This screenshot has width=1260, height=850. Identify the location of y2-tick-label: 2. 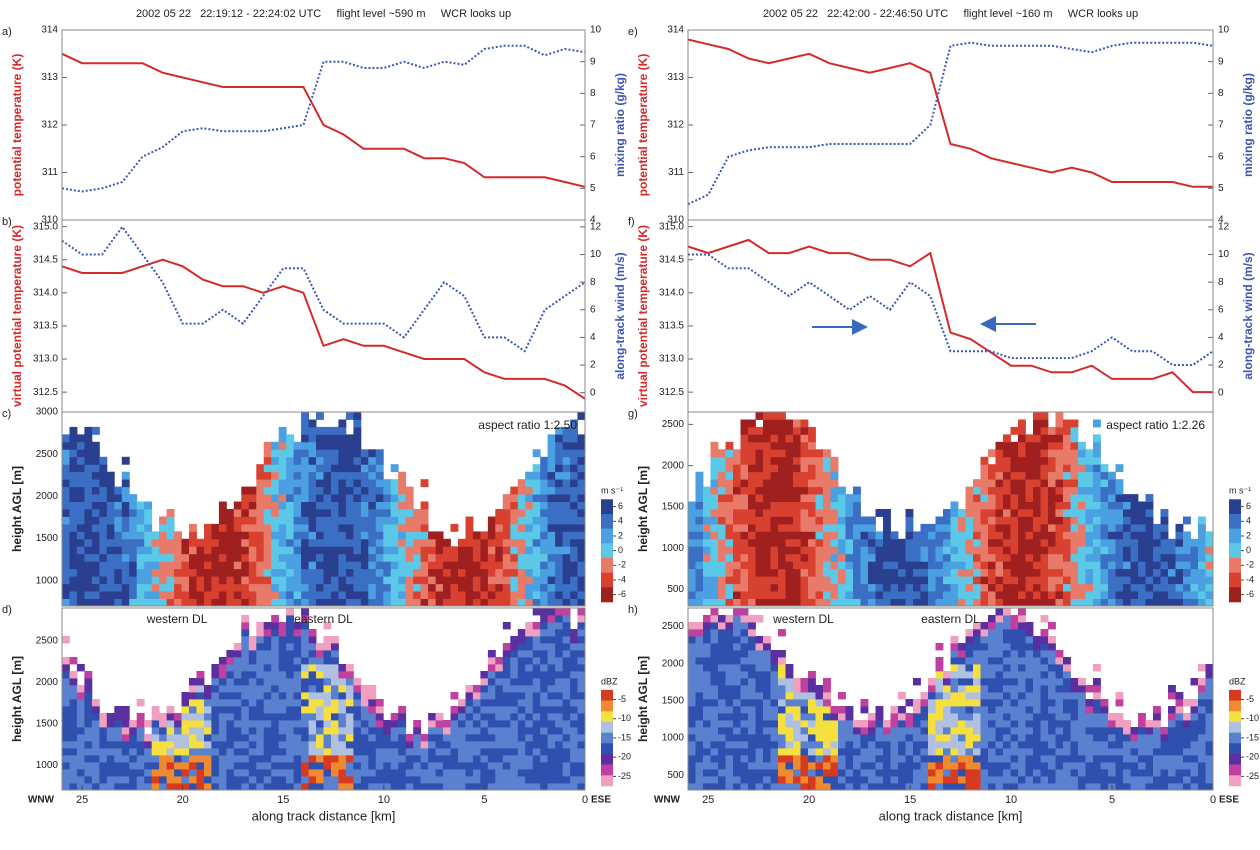
(1221, 365).